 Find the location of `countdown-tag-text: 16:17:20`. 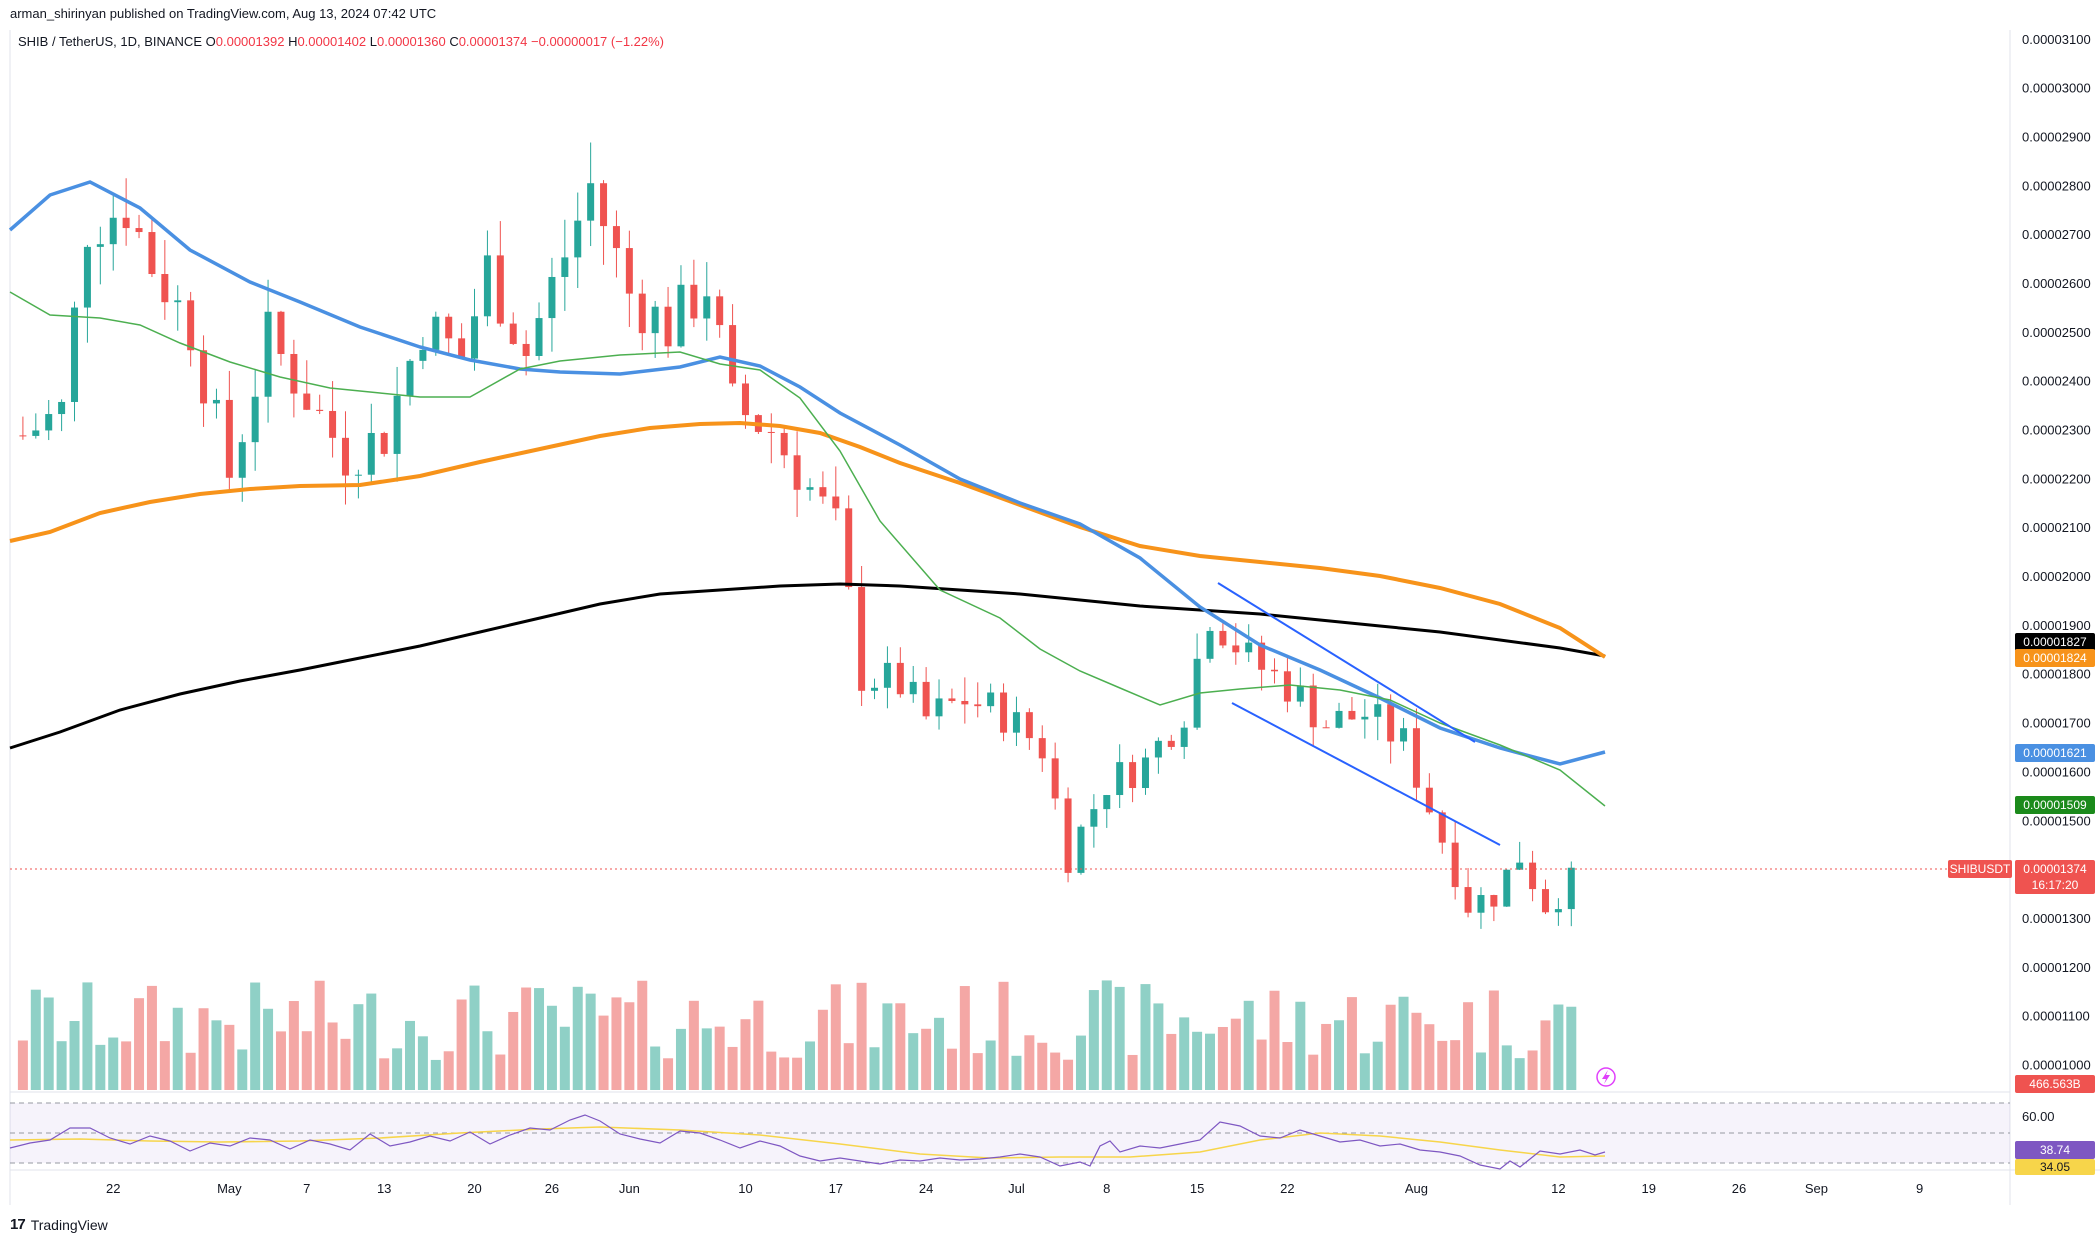

countdown-tag-text: 16:17:20 is located at coordinates (2055, 885).